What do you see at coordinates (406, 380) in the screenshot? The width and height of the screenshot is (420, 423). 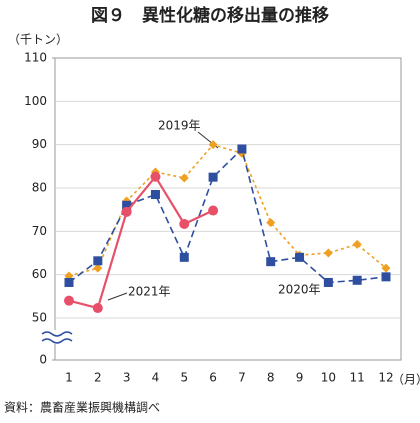 I see `x-unit: （月）` at bounding box center [406, 380].